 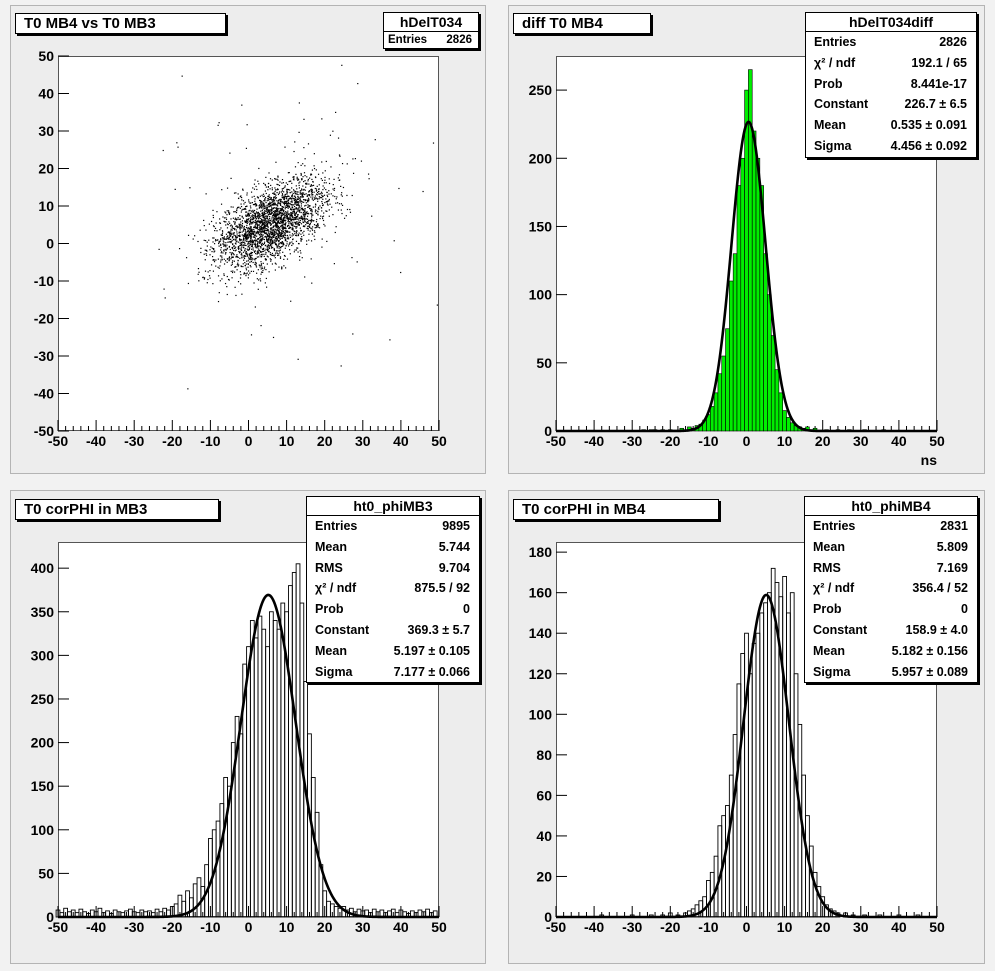 What do you see at coordinates (43, 743) in the screenshot?
I see `y-tick-label: 200` at bounding box center [43, 743].